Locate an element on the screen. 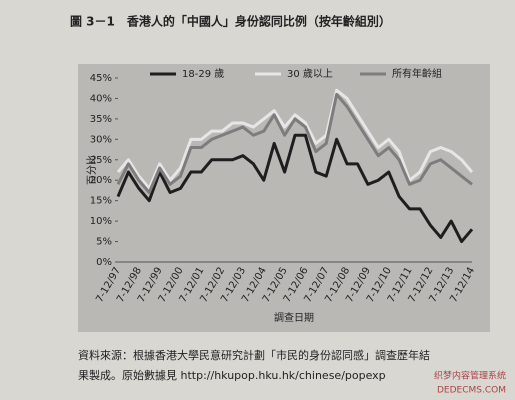  y-tick-label: 25% is located at coordinates (101, 160).